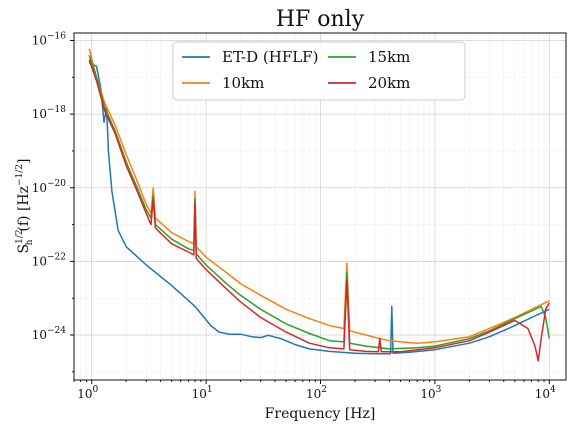 Image resolution: width=576 pixels, height=432 pixels. Describe the element at coordinates (545, 393) in the screenshot. I see `x-tick-label: 10⁴` at that location.